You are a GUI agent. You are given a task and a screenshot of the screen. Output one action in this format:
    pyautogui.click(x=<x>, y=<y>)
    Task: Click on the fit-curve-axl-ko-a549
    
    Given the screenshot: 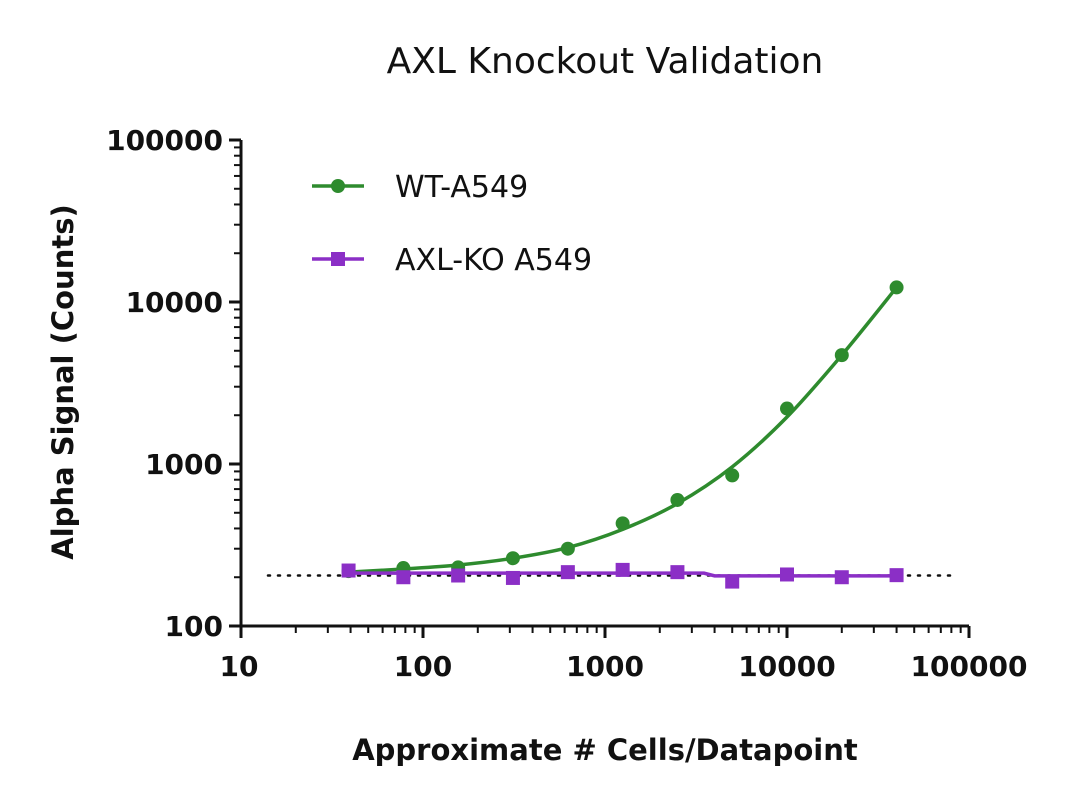 What is the action you would take?
    pyautogui.click(x=622, y=574)
    